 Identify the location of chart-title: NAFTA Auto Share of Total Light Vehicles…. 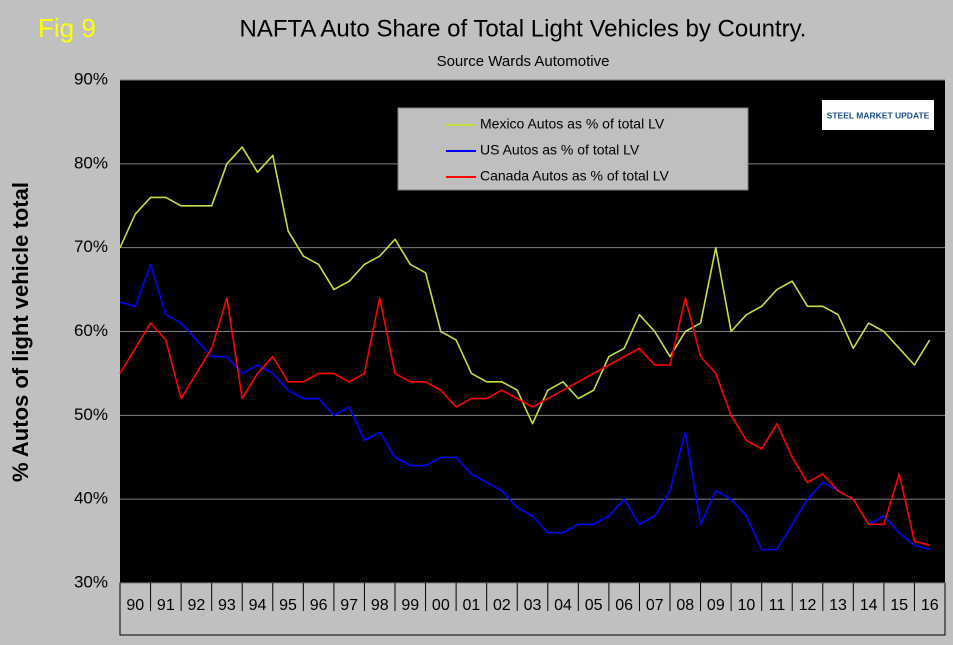
(523, 28).